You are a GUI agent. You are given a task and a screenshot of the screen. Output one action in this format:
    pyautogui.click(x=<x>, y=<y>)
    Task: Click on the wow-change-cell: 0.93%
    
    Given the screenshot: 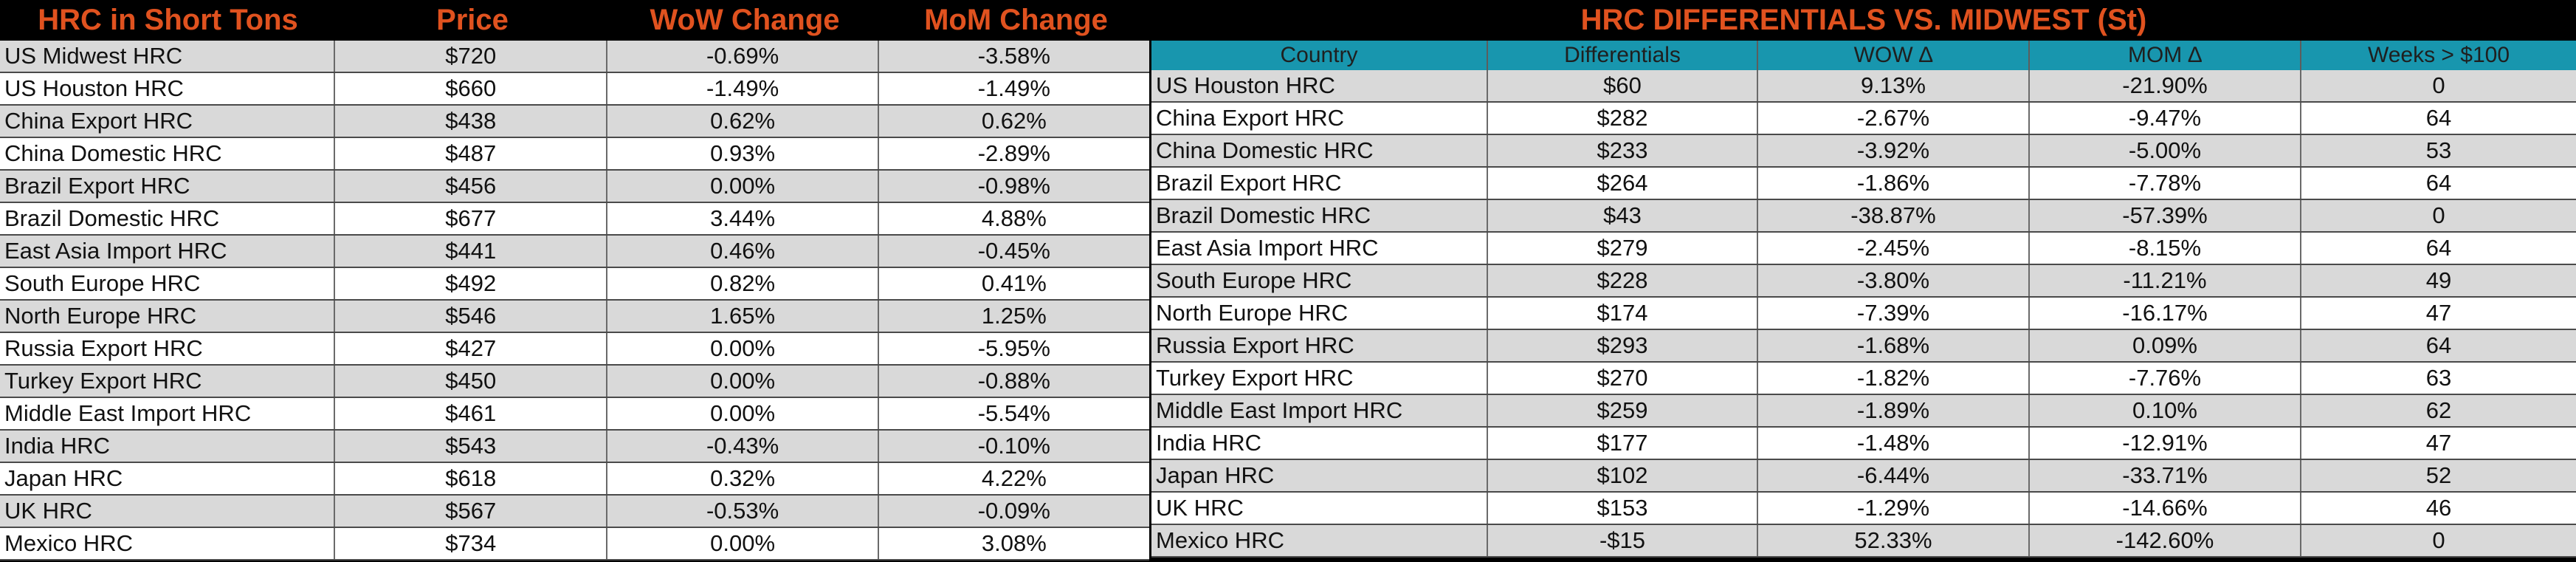 What is the action you would take?
    pyautogui.click(x=743, y=153)
    